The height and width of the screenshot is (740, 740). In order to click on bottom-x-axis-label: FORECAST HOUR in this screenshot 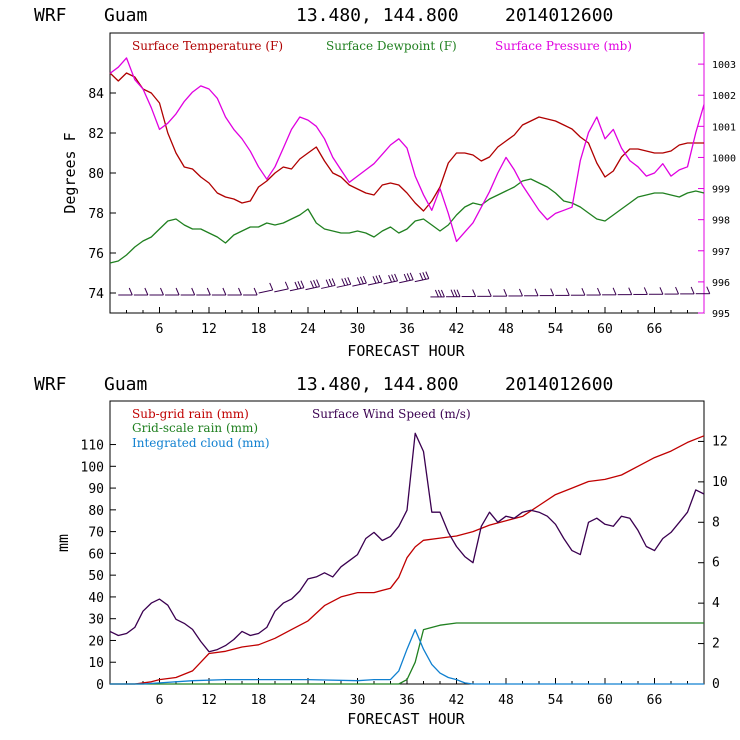, I will do `click(406, 719)`.